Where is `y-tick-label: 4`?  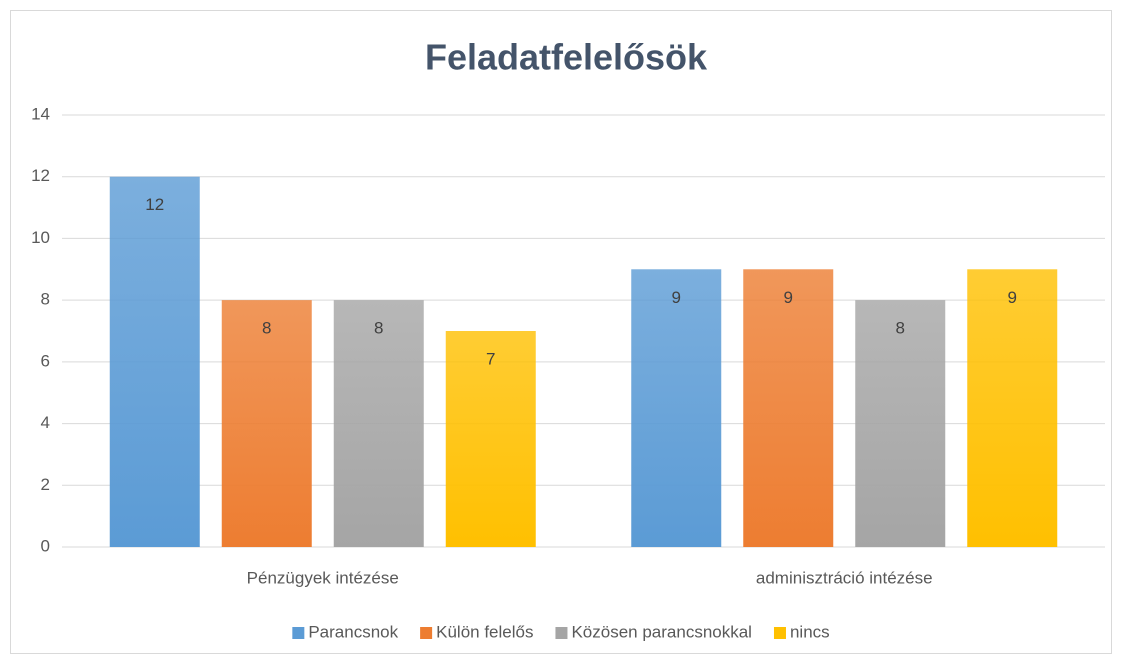
y-tick-label: 4 is located at coordinates (45, 422).